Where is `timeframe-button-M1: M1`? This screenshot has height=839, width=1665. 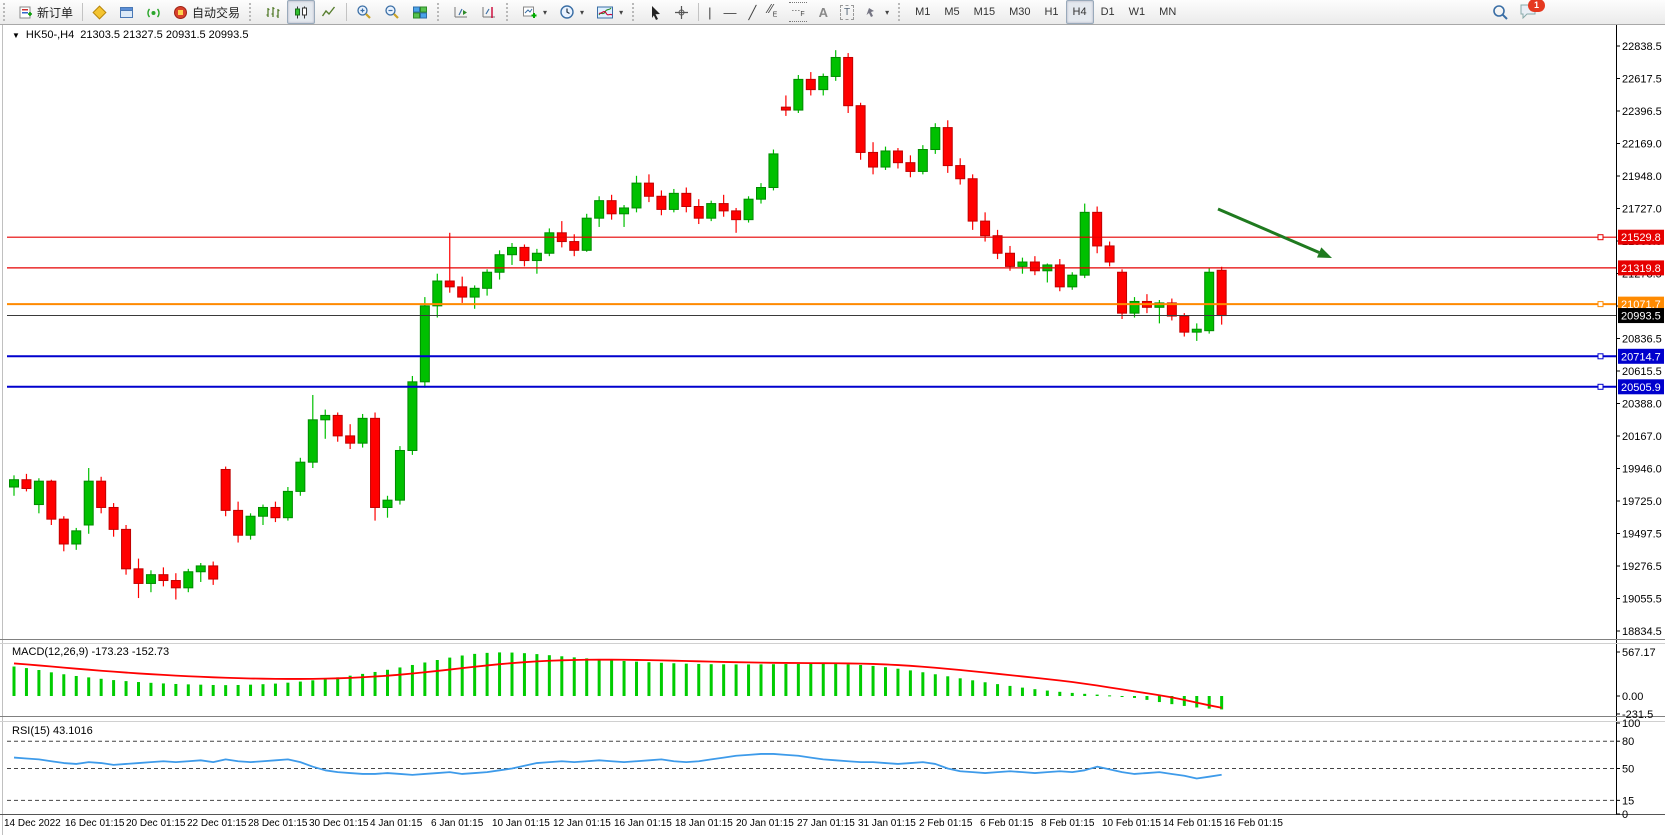 timeframe-button-M1: M1 is located at coordinates (923, 12).